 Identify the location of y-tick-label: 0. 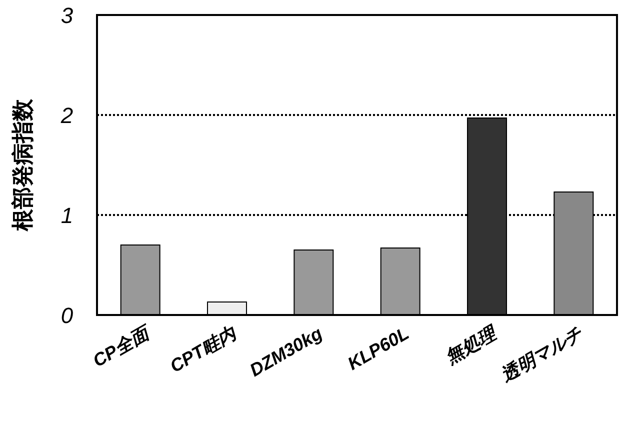
(67, 315).